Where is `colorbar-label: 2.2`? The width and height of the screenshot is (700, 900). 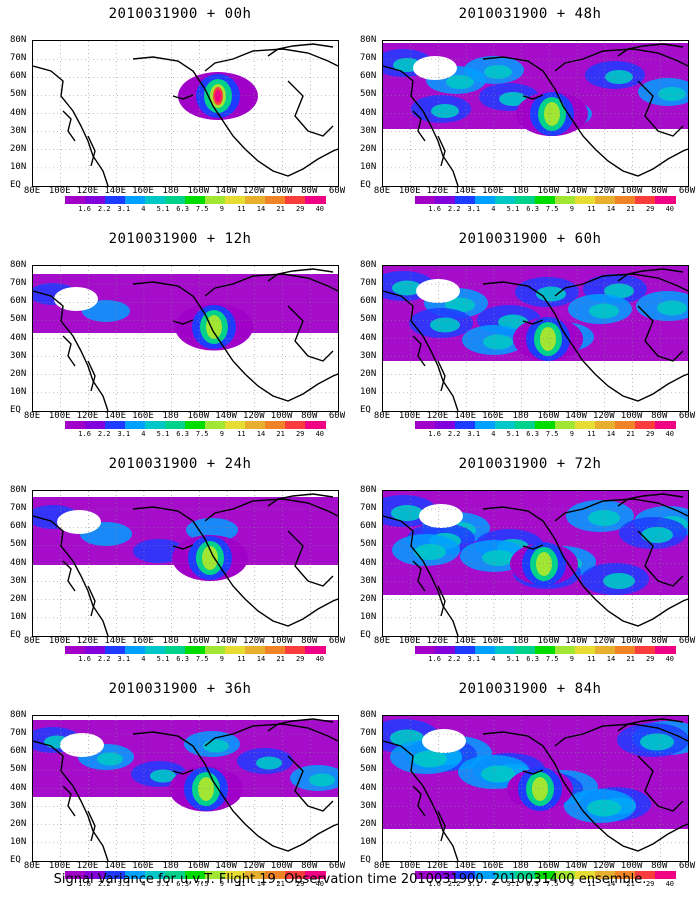
colorbar-label: 2.2 is located at coordinates (454, 434).